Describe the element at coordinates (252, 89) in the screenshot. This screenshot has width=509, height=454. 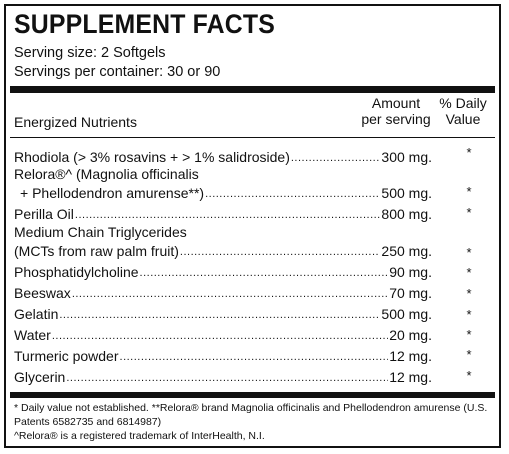
I see `thick-divider-top` at that location.